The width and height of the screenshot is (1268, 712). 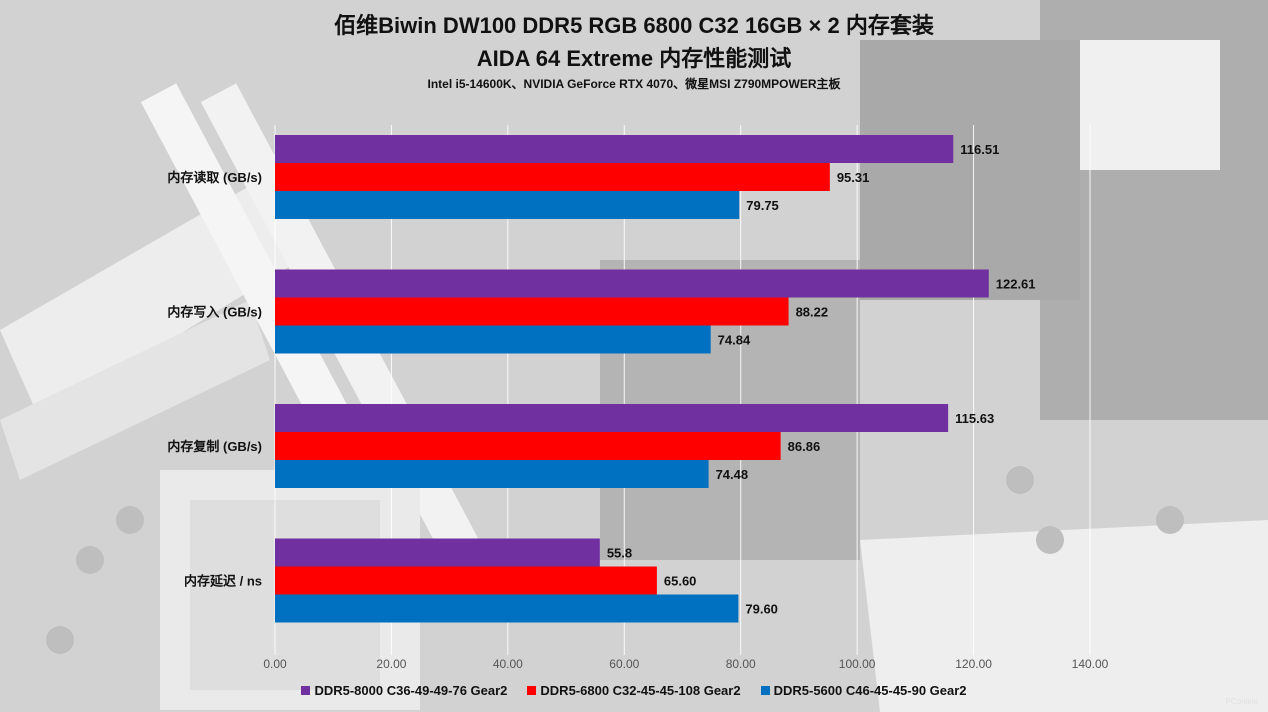 What do you see at coordinates (619, 553) in the screenshot?
I see `data-label: 55.8` at bounding box center [619, 553].